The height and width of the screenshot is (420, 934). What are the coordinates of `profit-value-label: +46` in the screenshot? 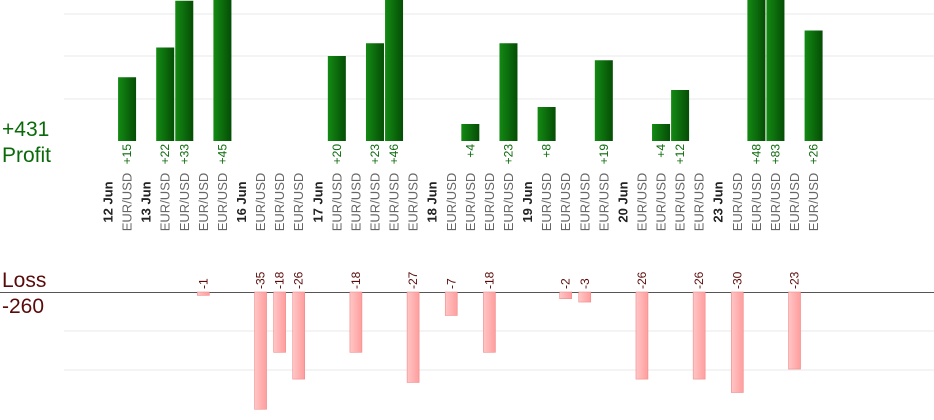 It's located at (394, 154).